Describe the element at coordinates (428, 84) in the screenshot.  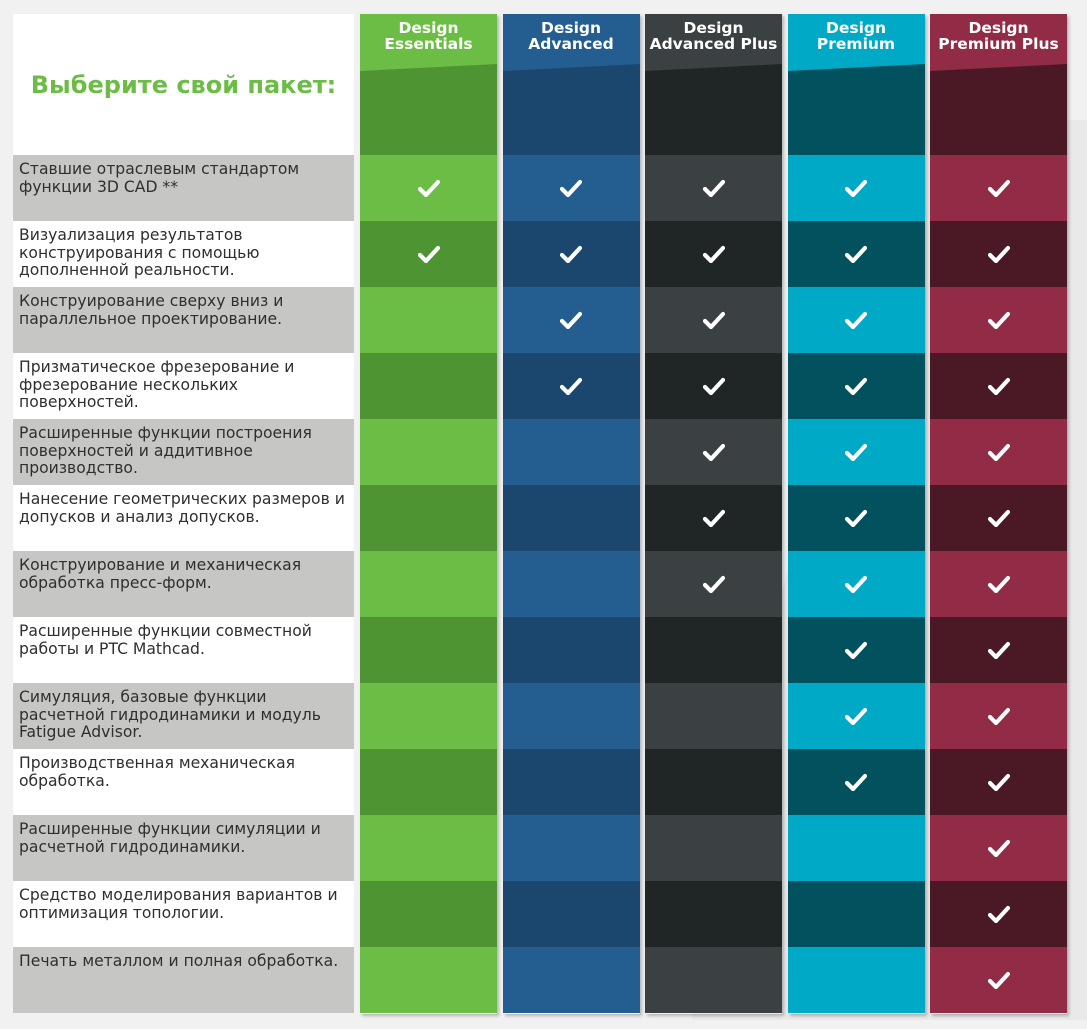
I see `plan-header: Design Essentials` at that location.